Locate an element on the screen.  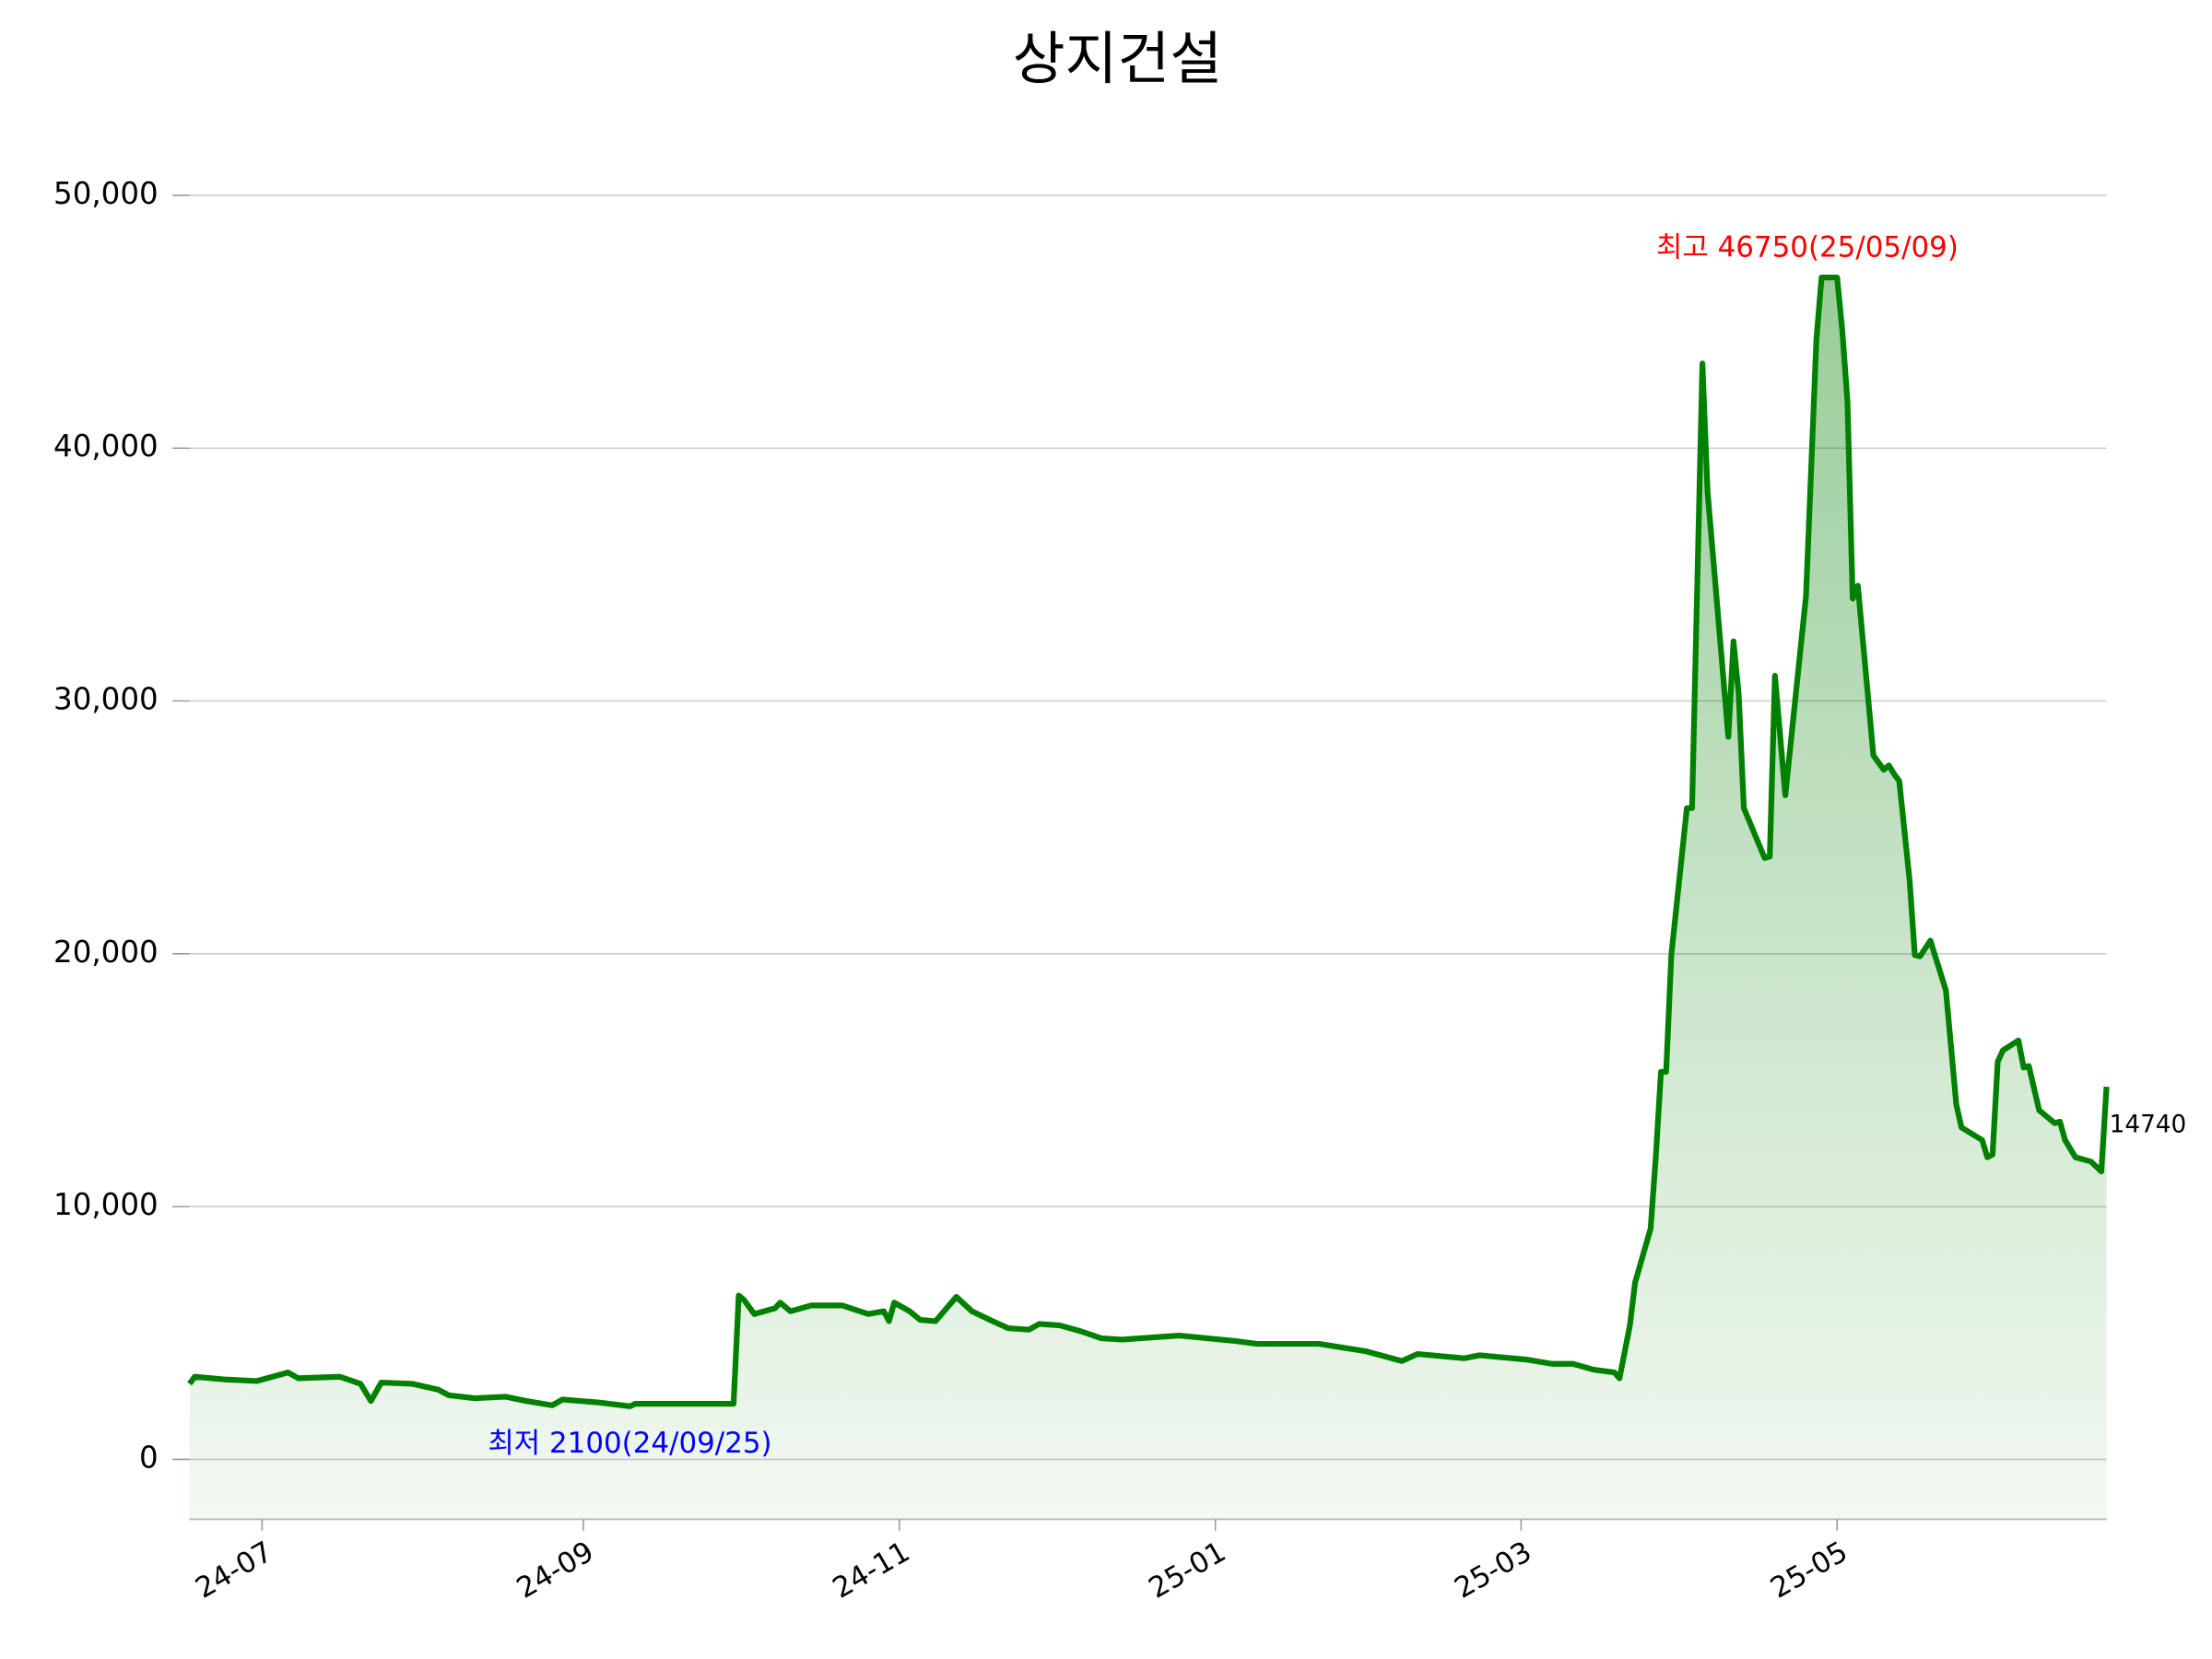
y-tick-label: 0 is located at coordinates (149, 1457).